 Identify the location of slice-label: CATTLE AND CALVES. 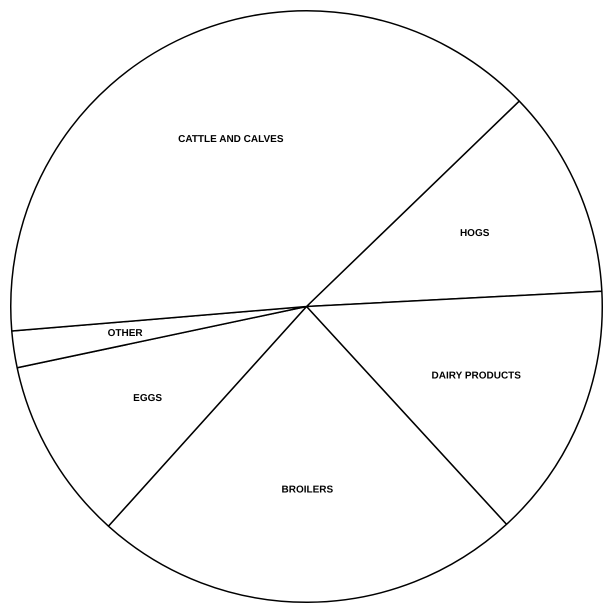
(231, 140).